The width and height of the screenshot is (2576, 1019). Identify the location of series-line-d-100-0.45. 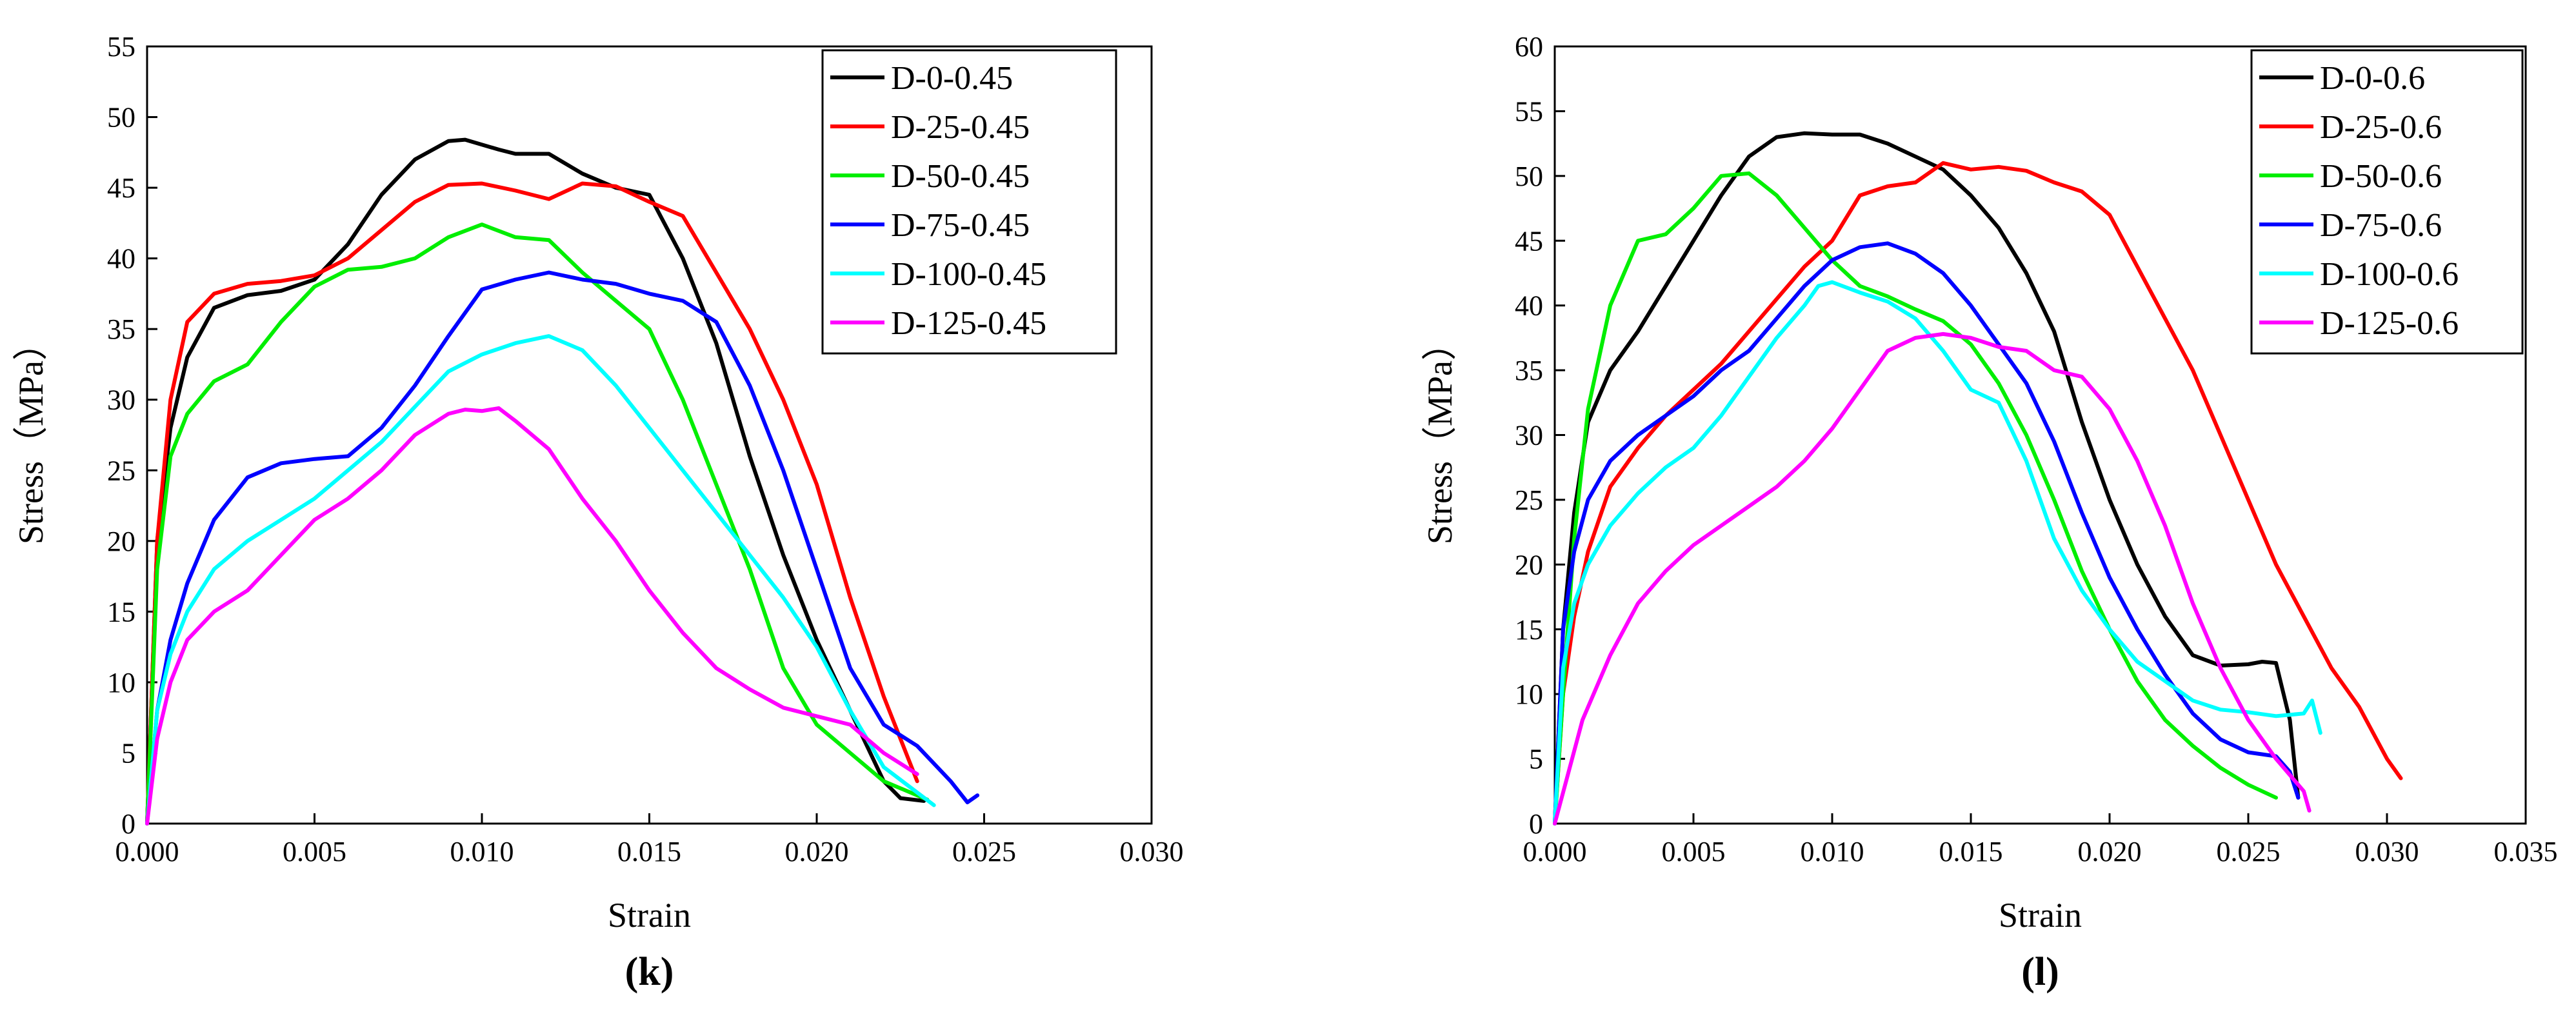
(540, 580).